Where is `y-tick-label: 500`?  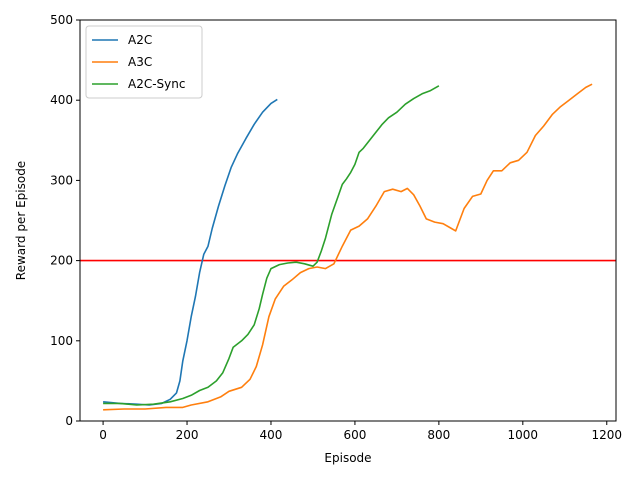 y-tick-label: 500 is located at coordinates (61, 20).